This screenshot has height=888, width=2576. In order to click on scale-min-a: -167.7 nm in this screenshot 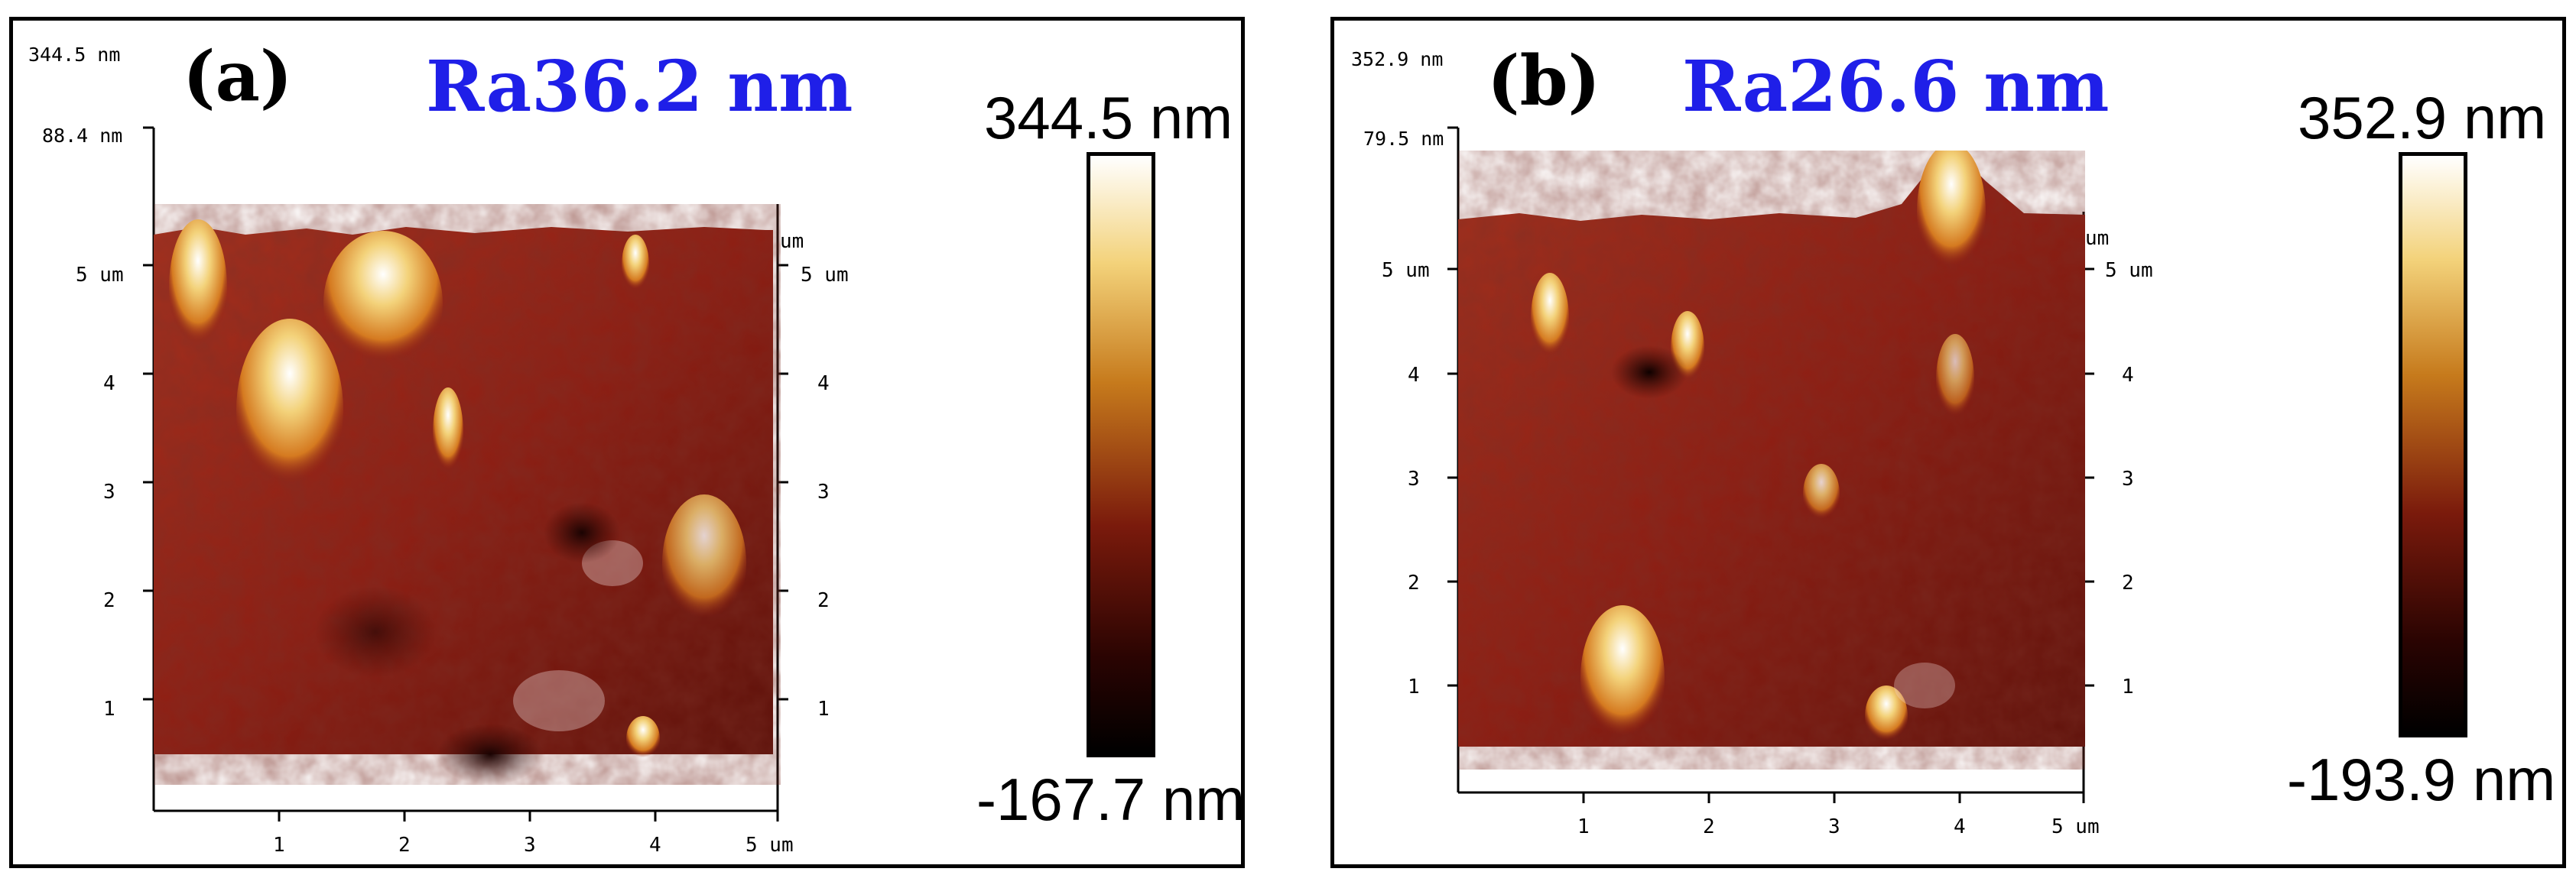, I will do `click(1111, 800)`.